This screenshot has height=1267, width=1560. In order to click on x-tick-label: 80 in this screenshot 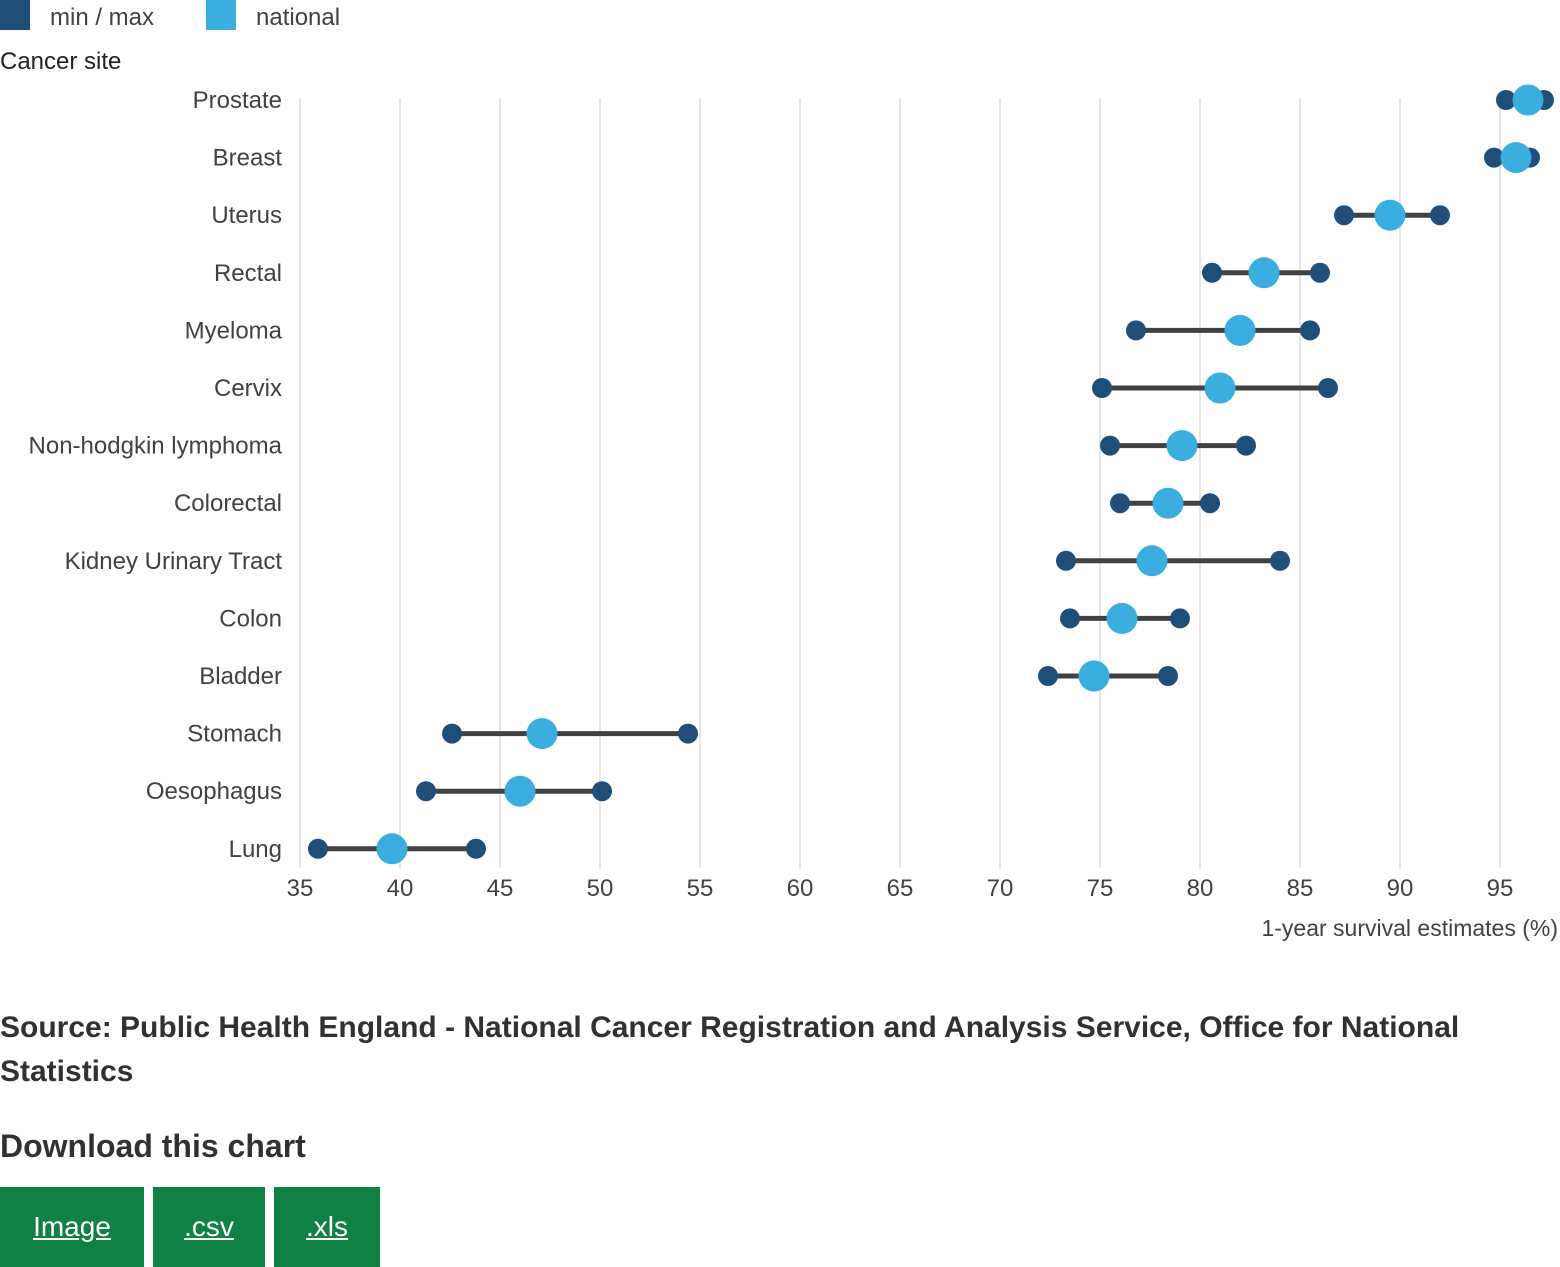, I will do `click(1200, 888)`.